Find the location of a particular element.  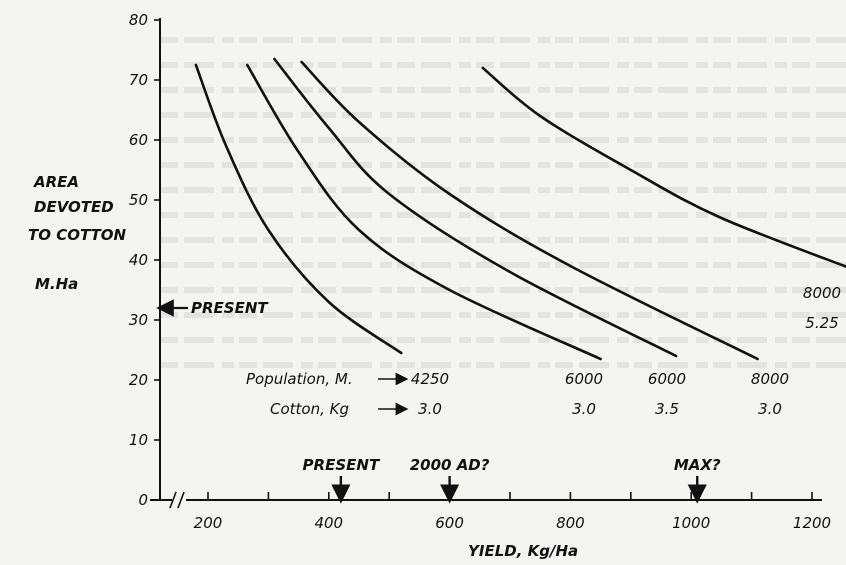

y-present-label: PRESENT is located at coordinates (230, 308).